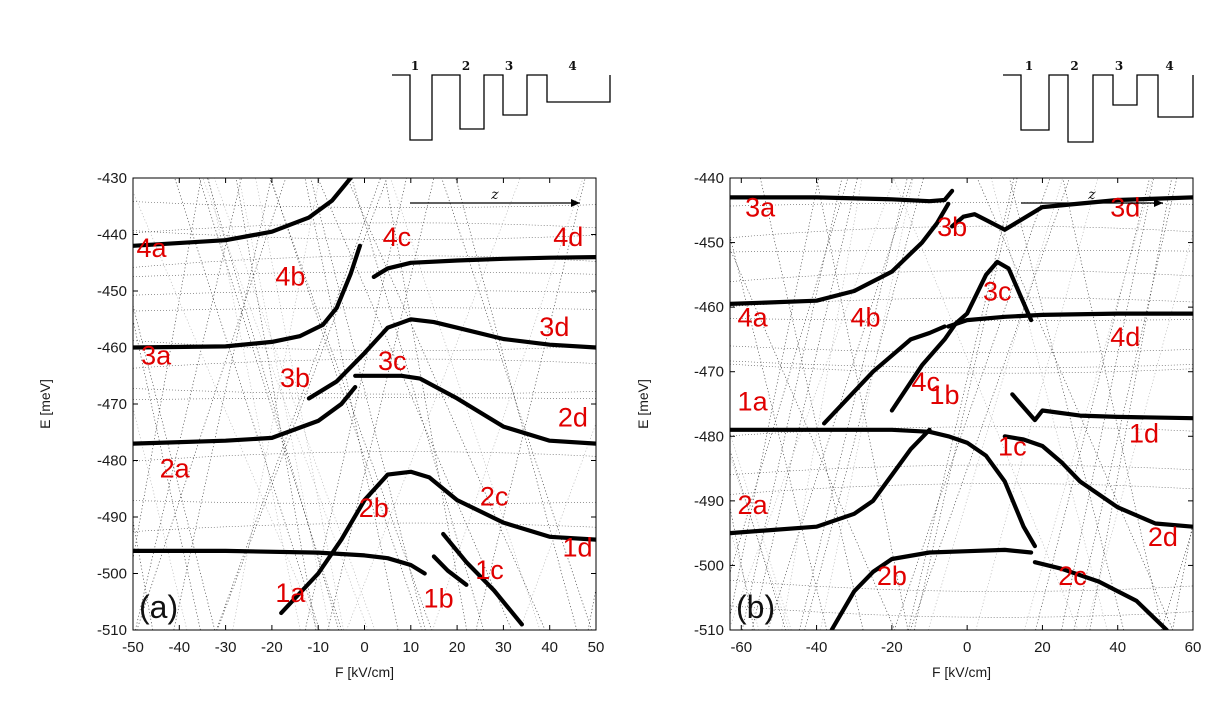  I want to click on y-tick-label: -490, so click(112, 517).